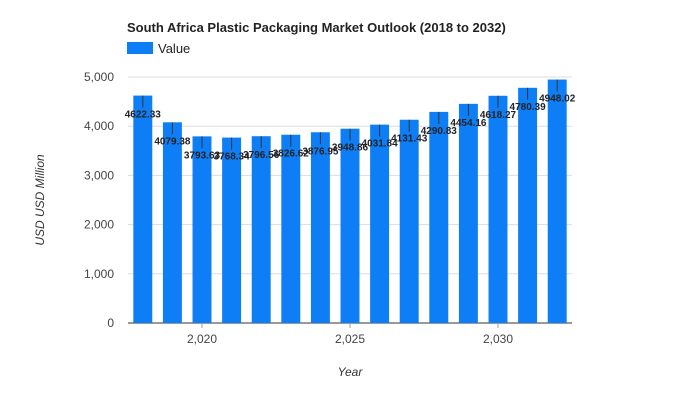 This screenshot has height=400, width=700. What do you see at coordinates (99, 126) in the screenshot?
I see `y-tick-label: 4,000` at bounding box center [99, 126].